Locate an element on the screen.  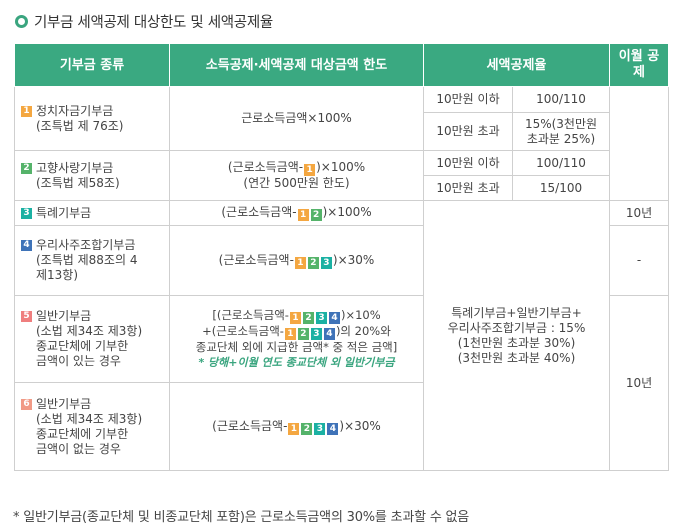
row-hometown-limit: (근로소득금액- 1)×100% (연간 500만원 한도) is located at coordinates (296, 175).